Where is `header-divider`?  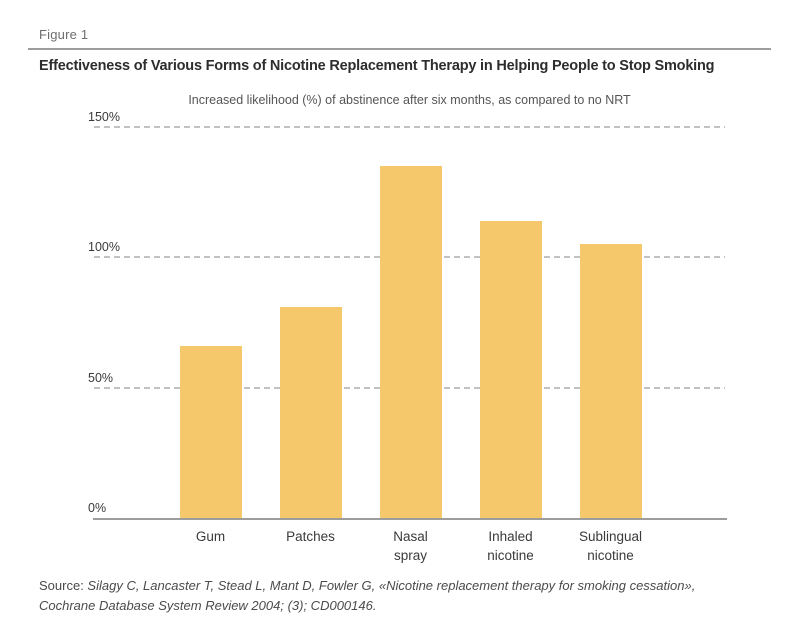 header-divider is located at coordinates (399, 49).